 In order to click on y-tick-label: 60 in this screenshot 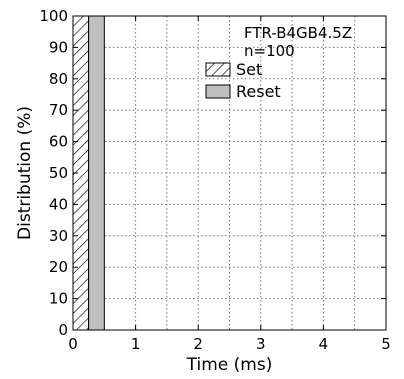, I will do `click(58, 142)`.